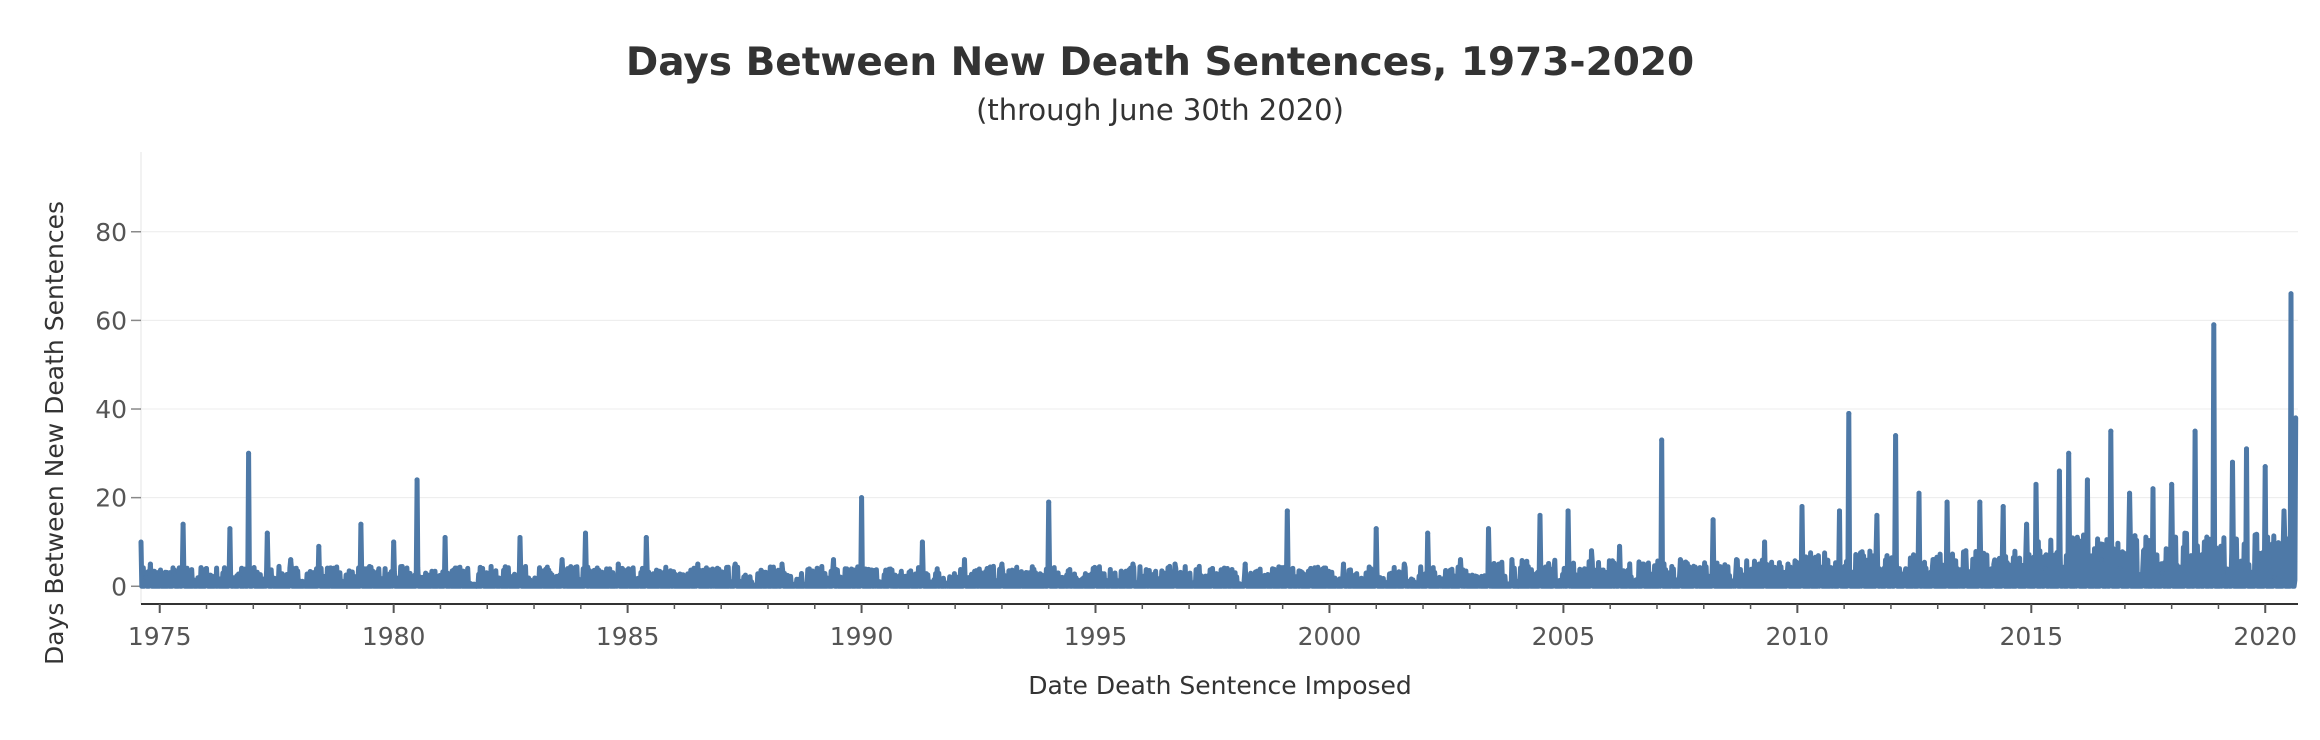 The image size is (2320, 740). Describe the element at coordinates (628, 636) in the screenshot. I see `x-tick-label: 1985` at that location.